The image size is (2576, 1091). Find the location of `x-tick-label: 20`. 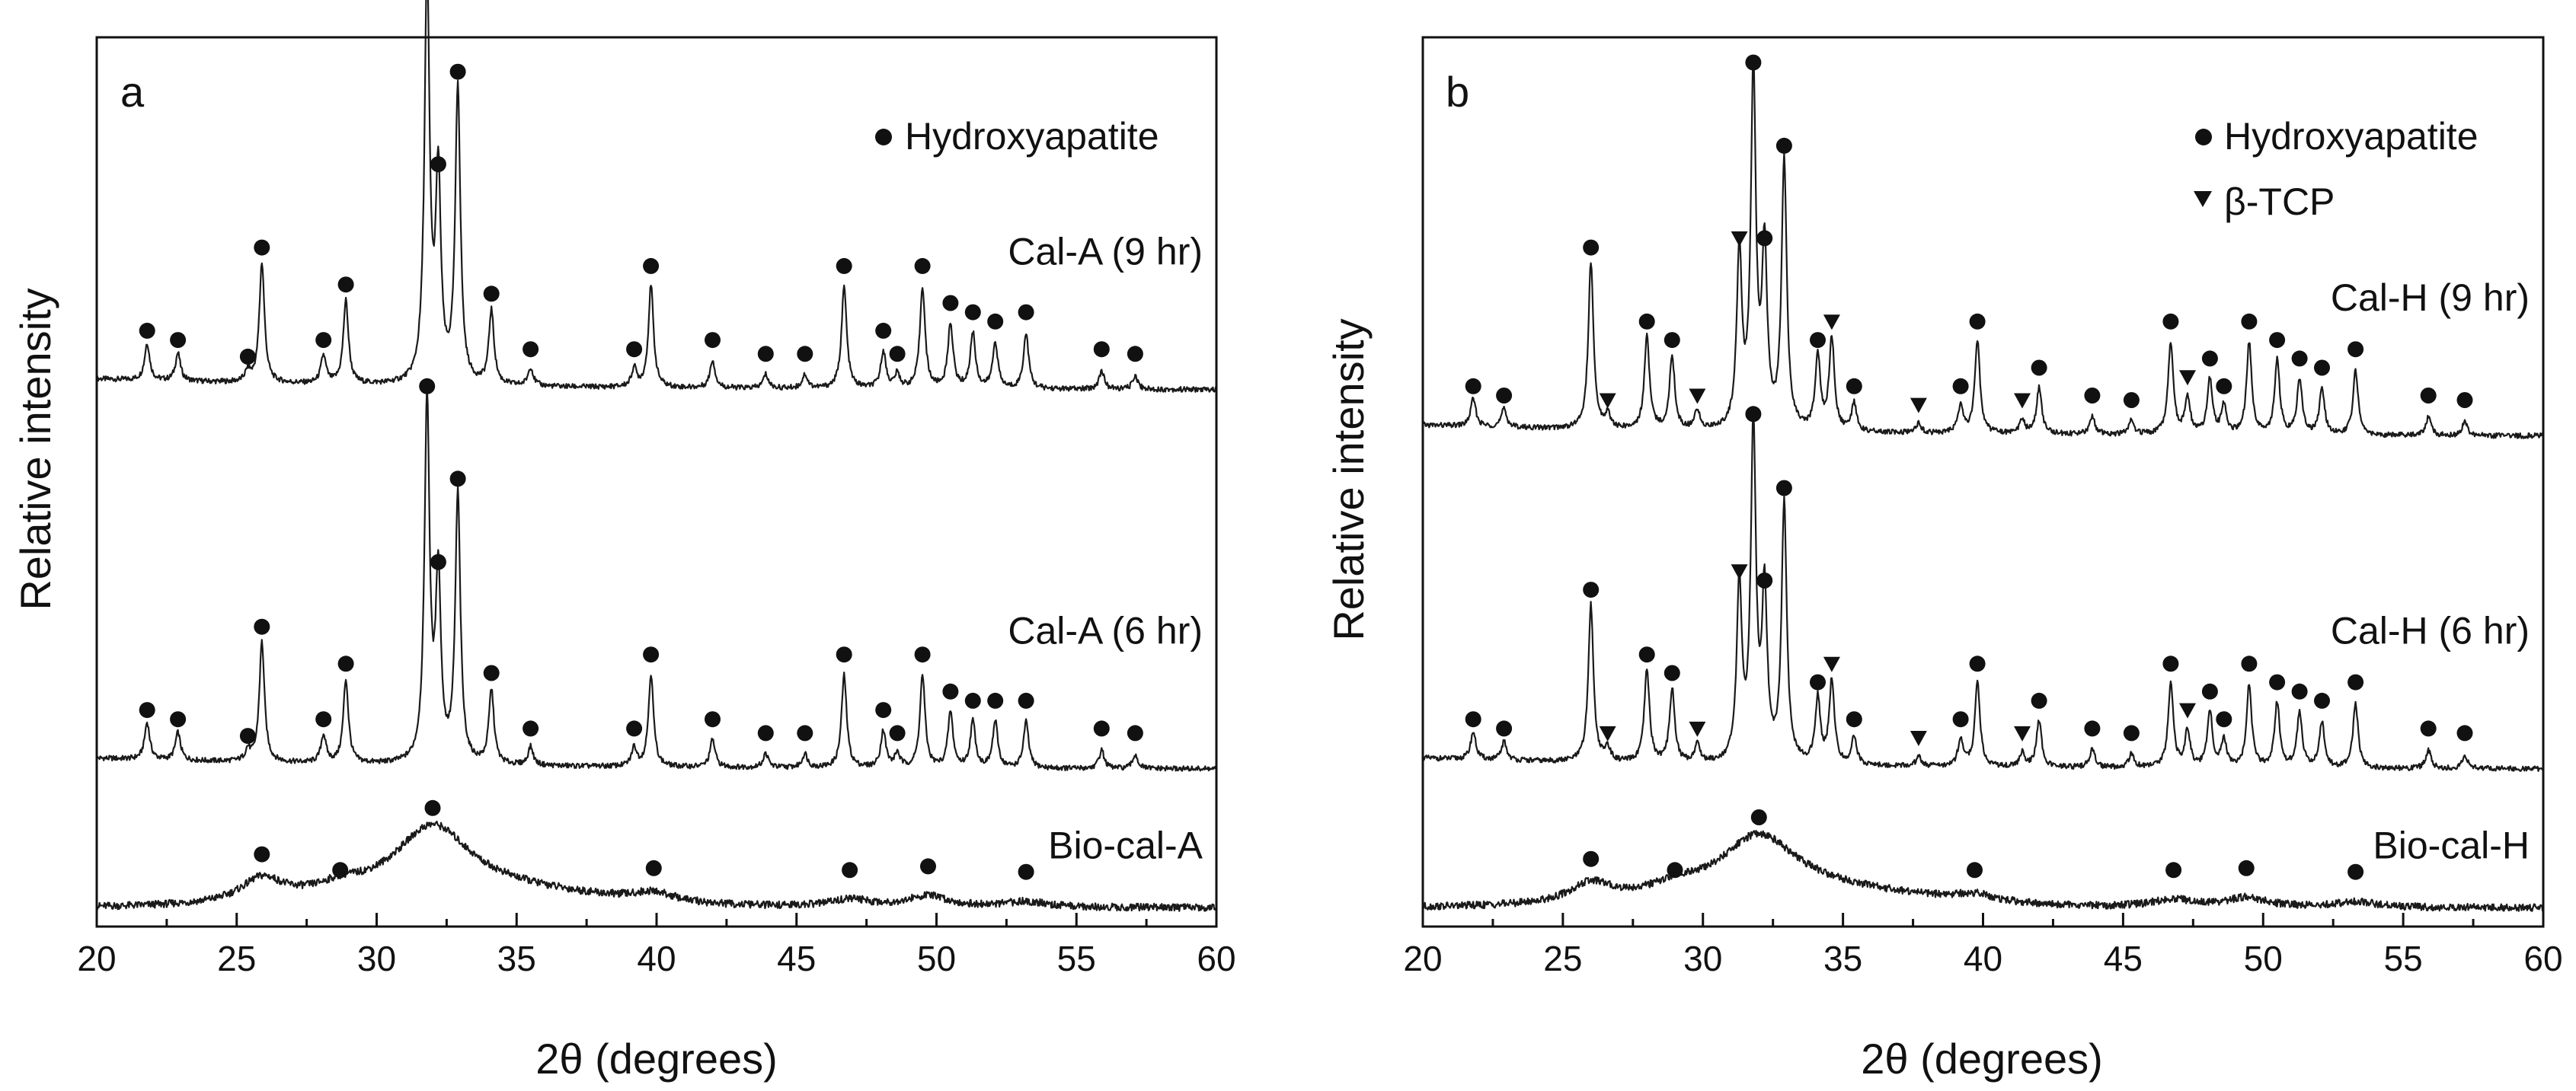

x-tick-label: 20 is located at coordinates (97, 958).